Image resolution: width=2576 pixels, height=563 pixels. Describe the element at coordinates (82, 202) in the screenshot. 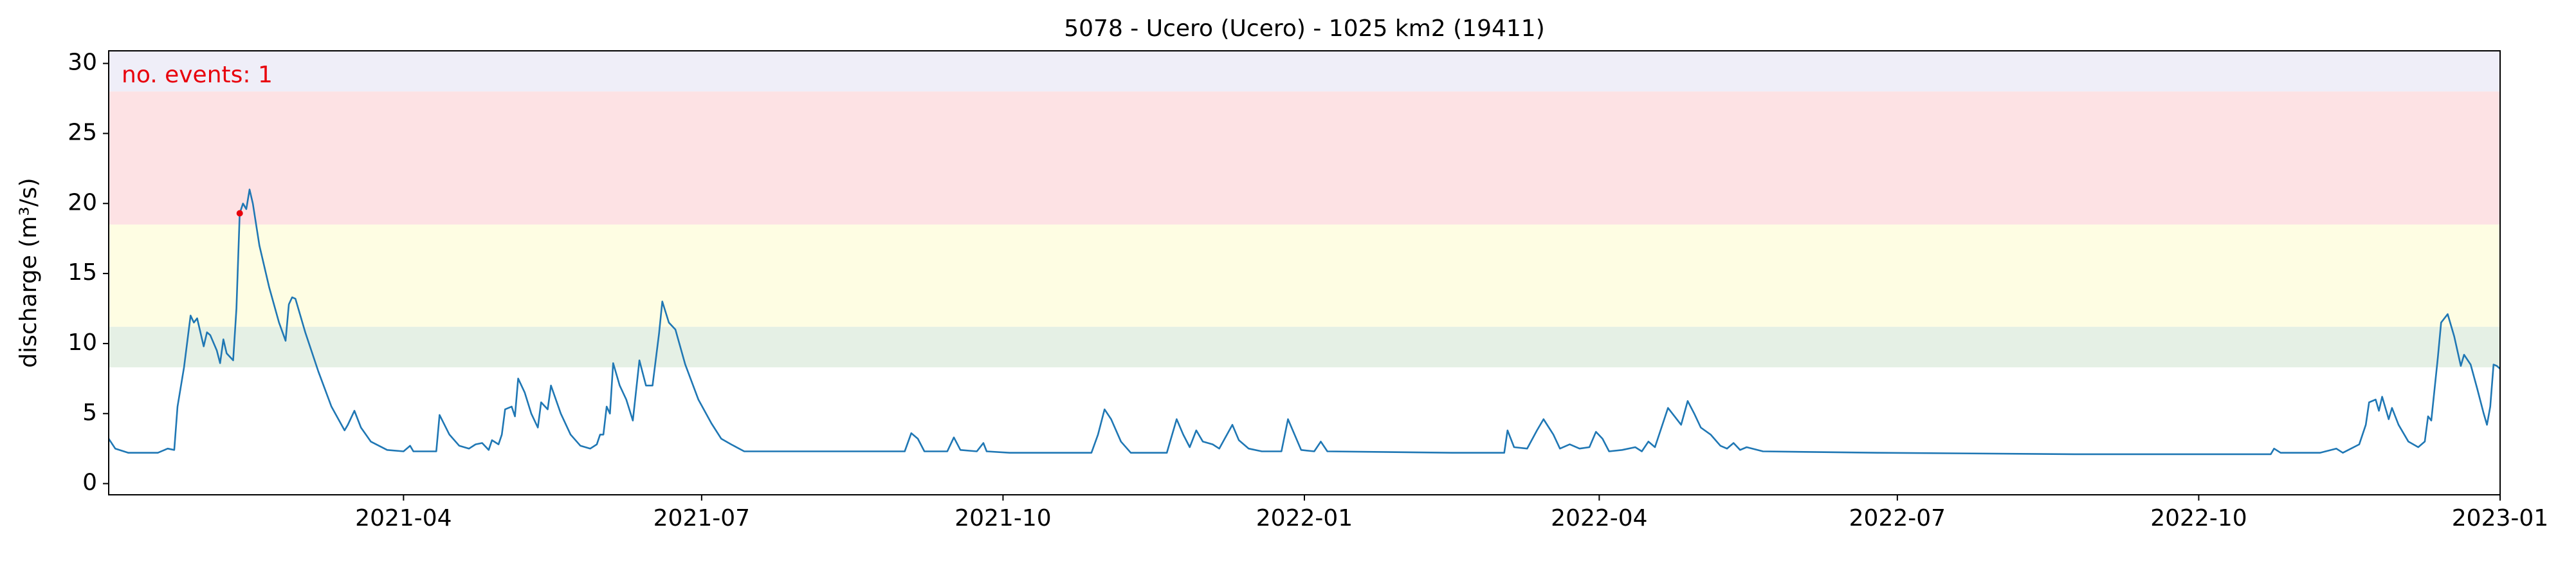

I see `y-tick-label: 20` at that location.